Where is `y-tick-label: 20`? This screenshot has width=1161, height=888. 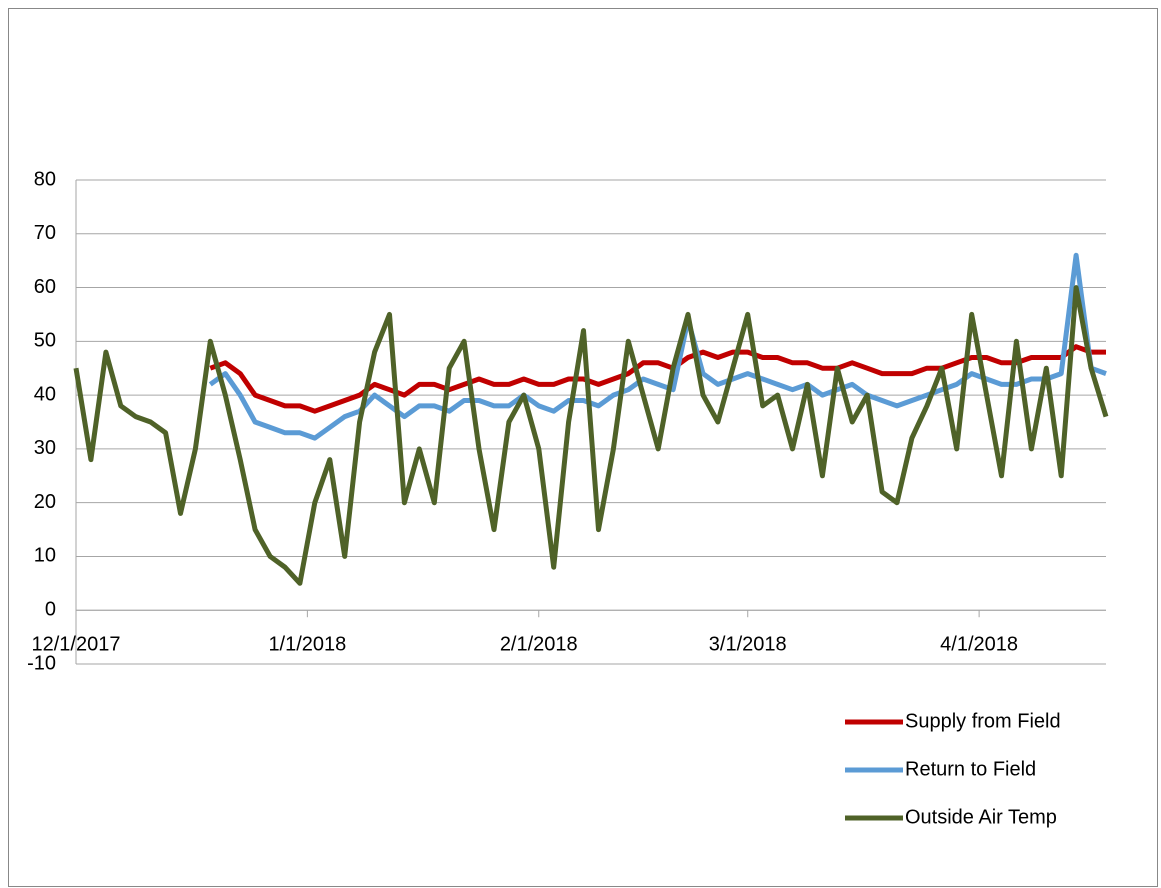
y-tick-label: 20 is located at coordinates (45, 502).